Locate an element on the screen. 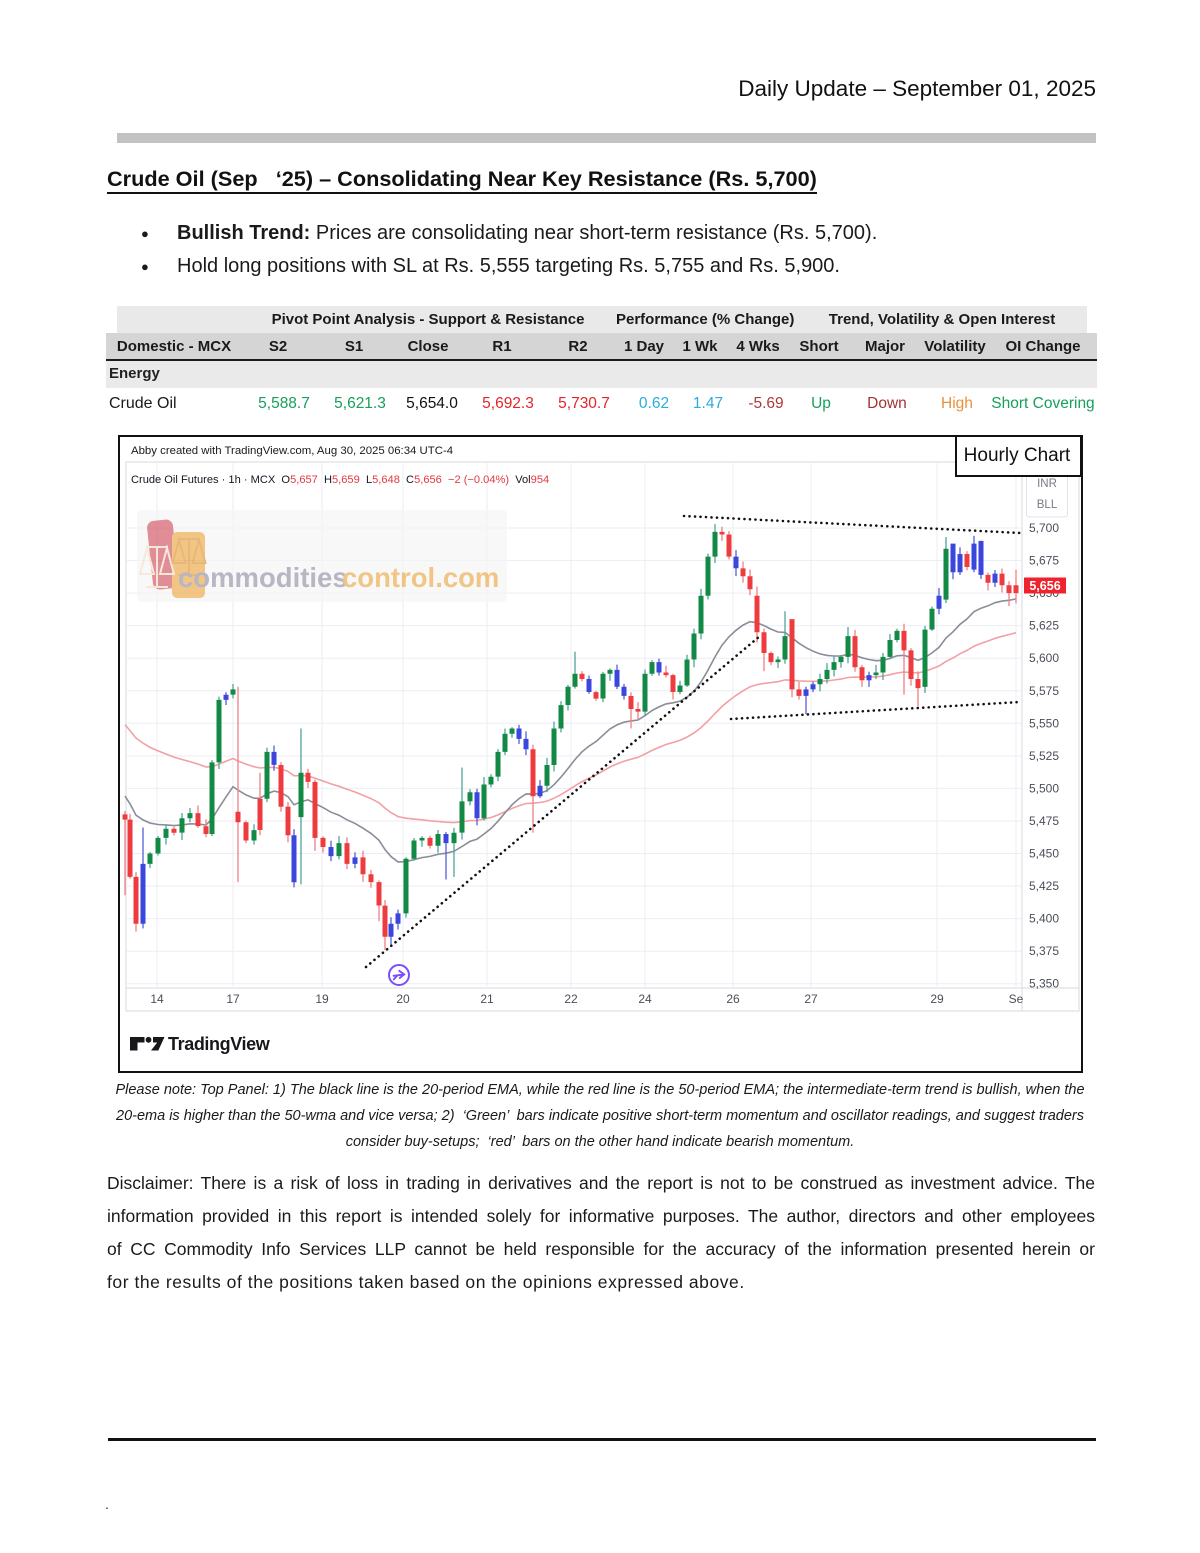 The image size is (1200, 1553). svg-text: INR is located at coordinates (1047, 484).